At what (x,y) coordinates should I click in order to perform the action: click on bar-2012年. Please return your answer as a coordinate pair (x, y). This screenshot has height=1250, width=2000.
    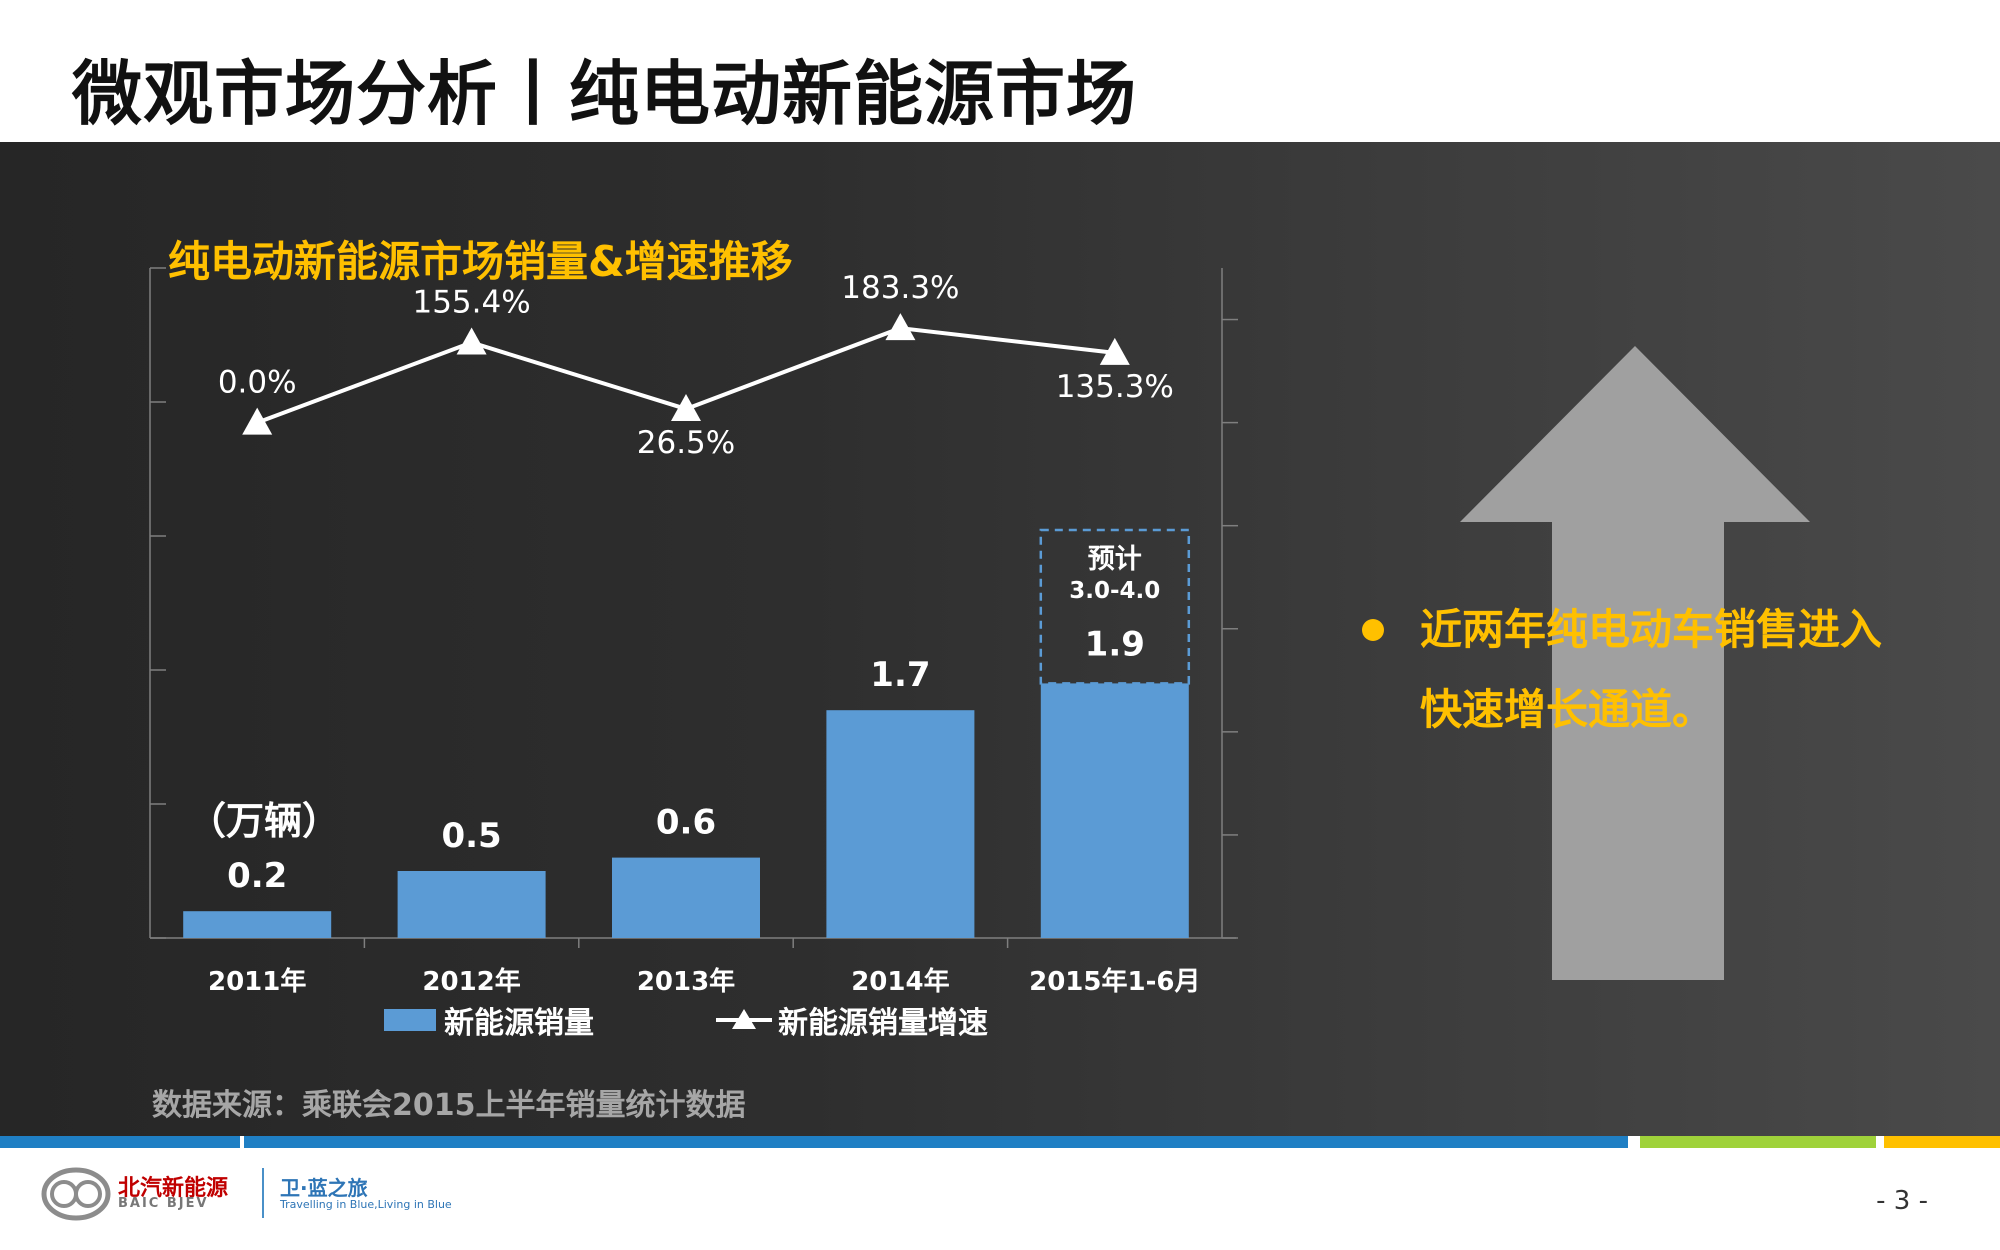
    Looking at the image, I should click on (471, 904).